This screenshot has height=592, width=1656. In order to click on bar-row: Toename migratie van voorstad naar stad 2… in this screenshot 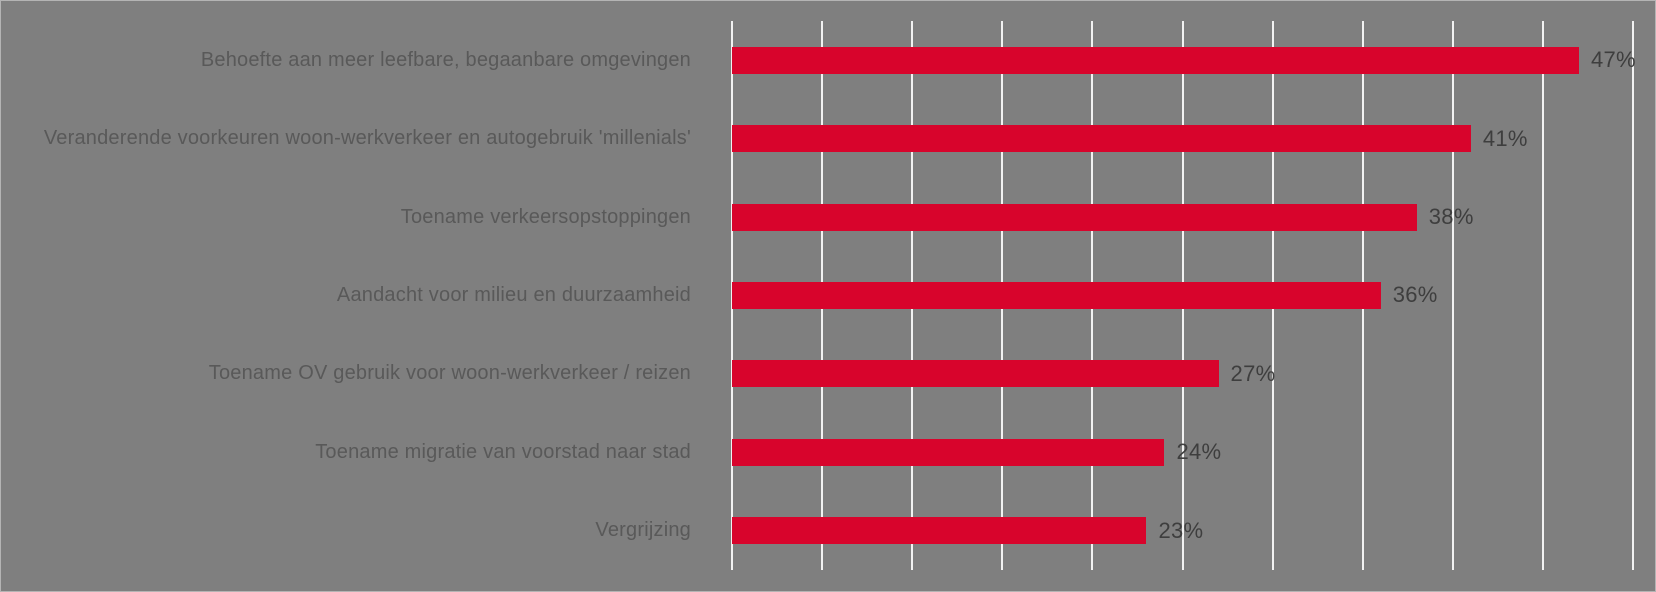, I will do `click(828, 452)`.